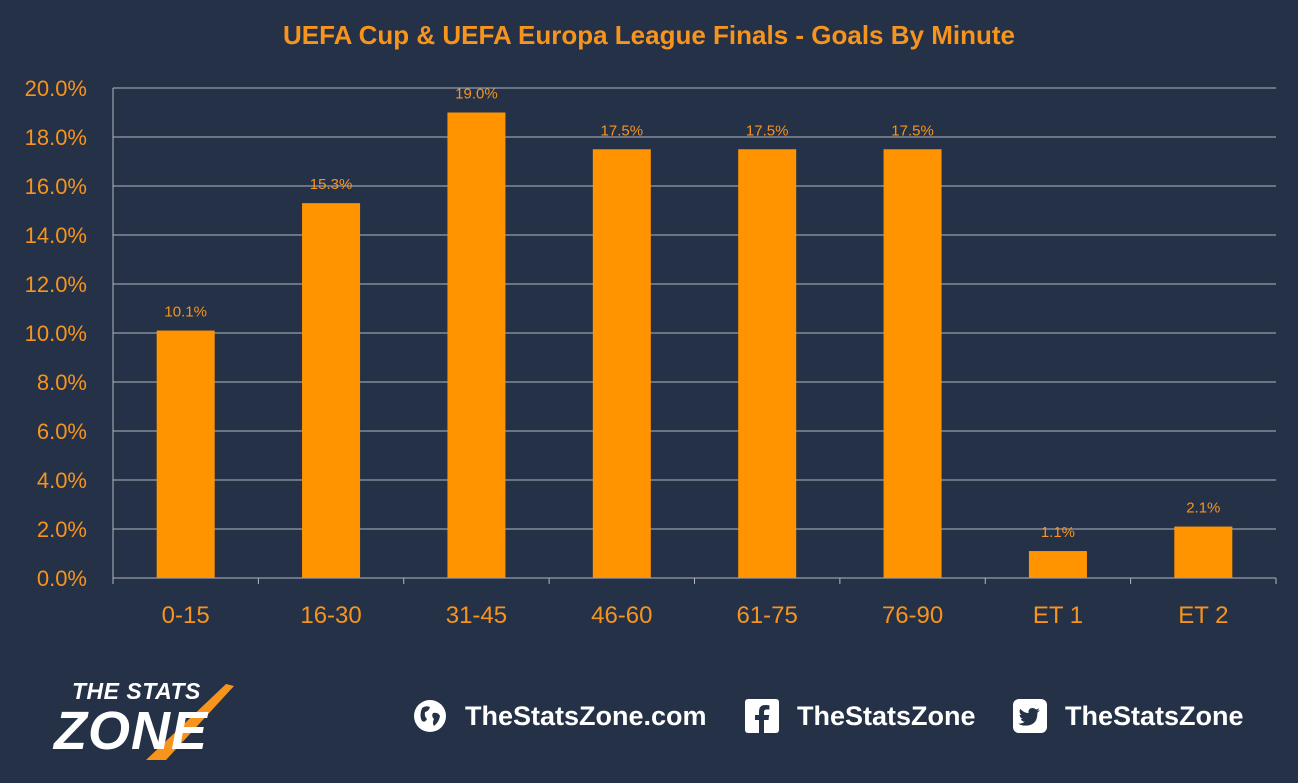 The width and height of the screenshot is (1298, 783). What do you see at coordinates (1203, 615) in the screenshot?
I see `x-tick-label: ET 2` at bounding box center [1203, 615].